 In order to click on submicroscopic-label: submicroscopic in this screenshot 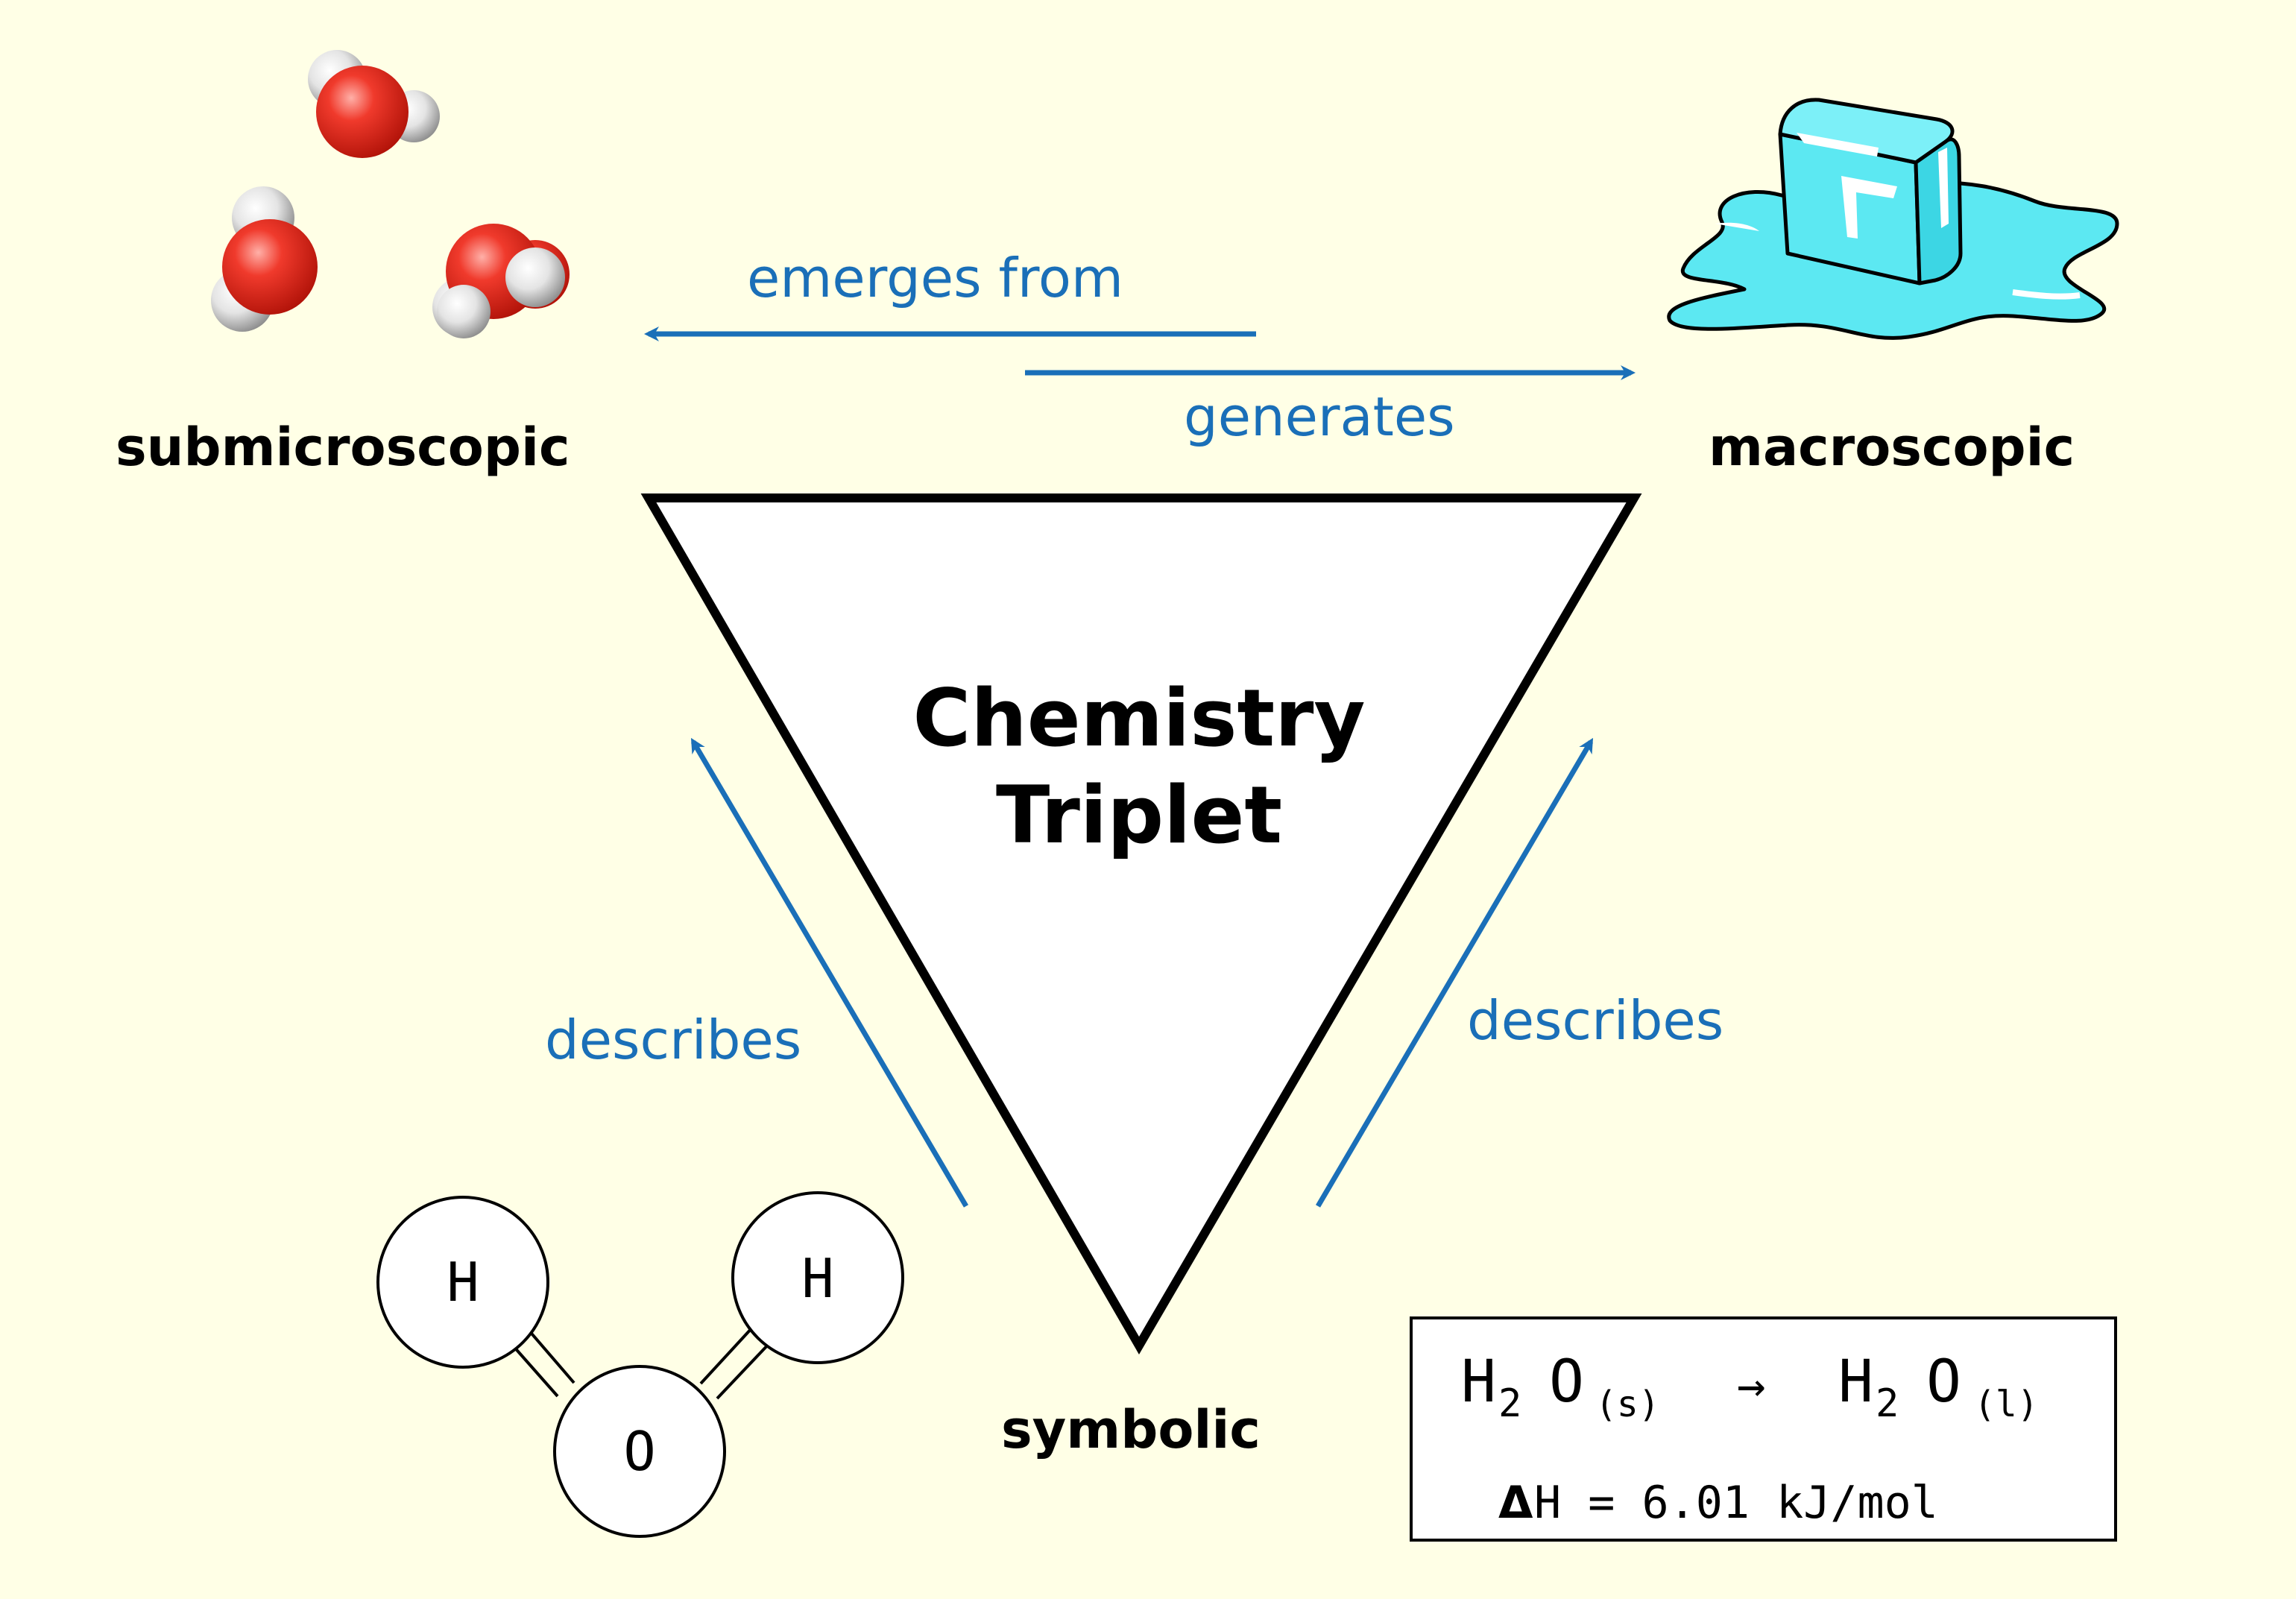, I will do `click(343, 448)`.